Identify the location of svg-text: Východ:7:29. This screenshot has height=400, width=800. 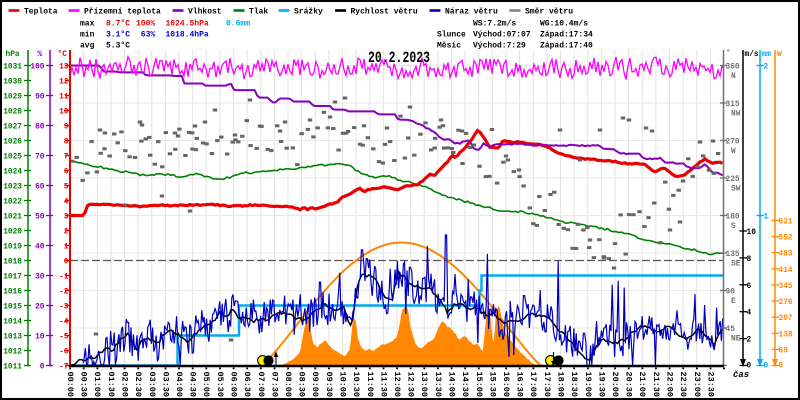
(499, 45).